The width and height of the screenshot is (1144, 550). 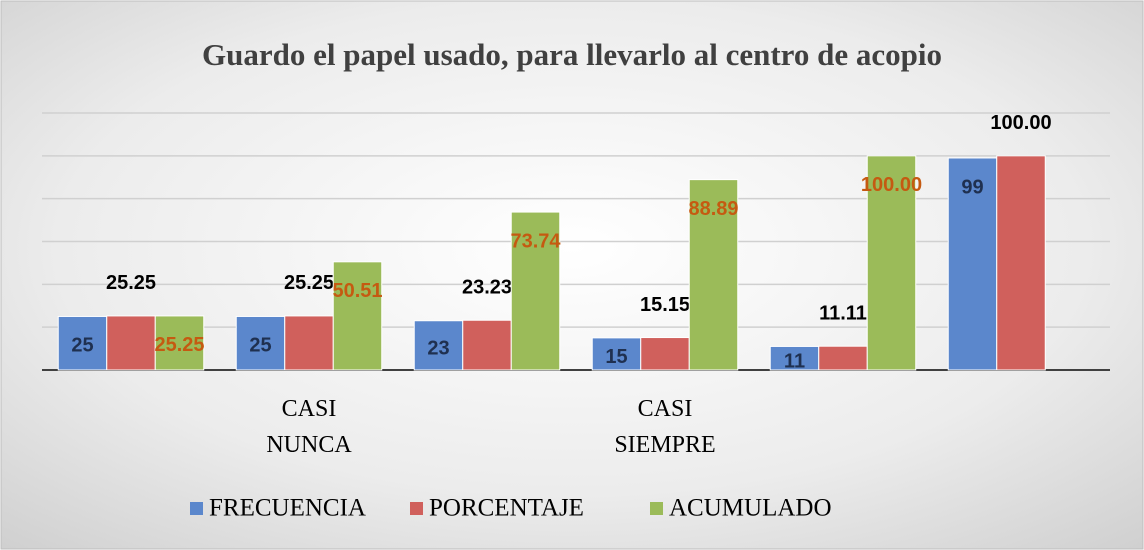 What do you see at coordinates (794, 362) in the screenshot?
I see `data-label: 11` at bounding box center [794, 362].